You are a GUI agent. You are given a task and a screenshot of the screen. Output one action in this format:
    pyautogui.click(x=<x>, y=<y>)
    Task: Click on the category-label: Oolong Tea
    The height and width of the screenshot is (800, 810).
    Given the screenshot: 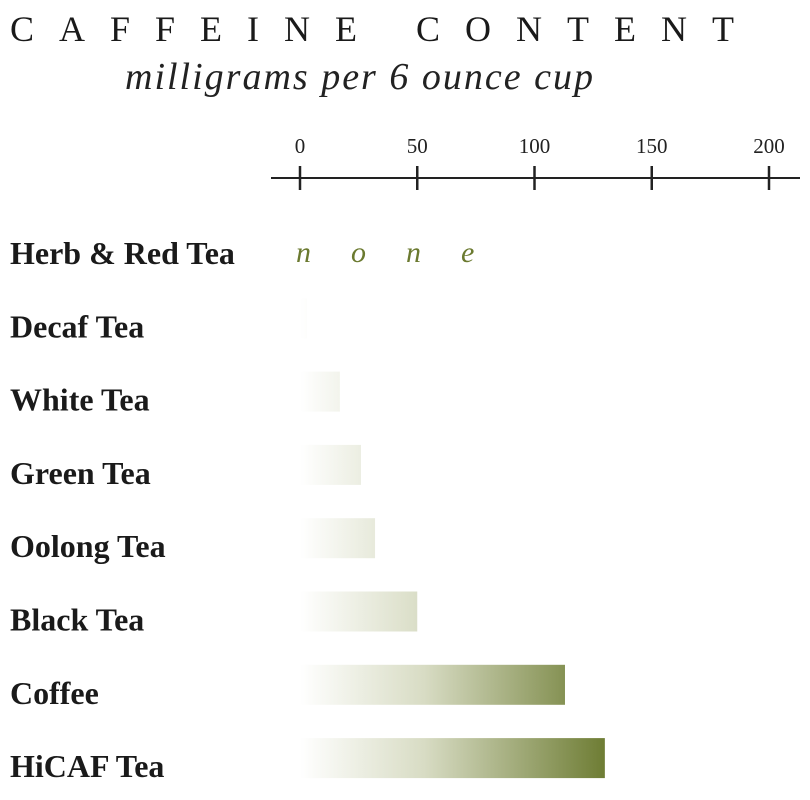 What is the action you would take?
    pyautogui.click(x=88, y=546)
    